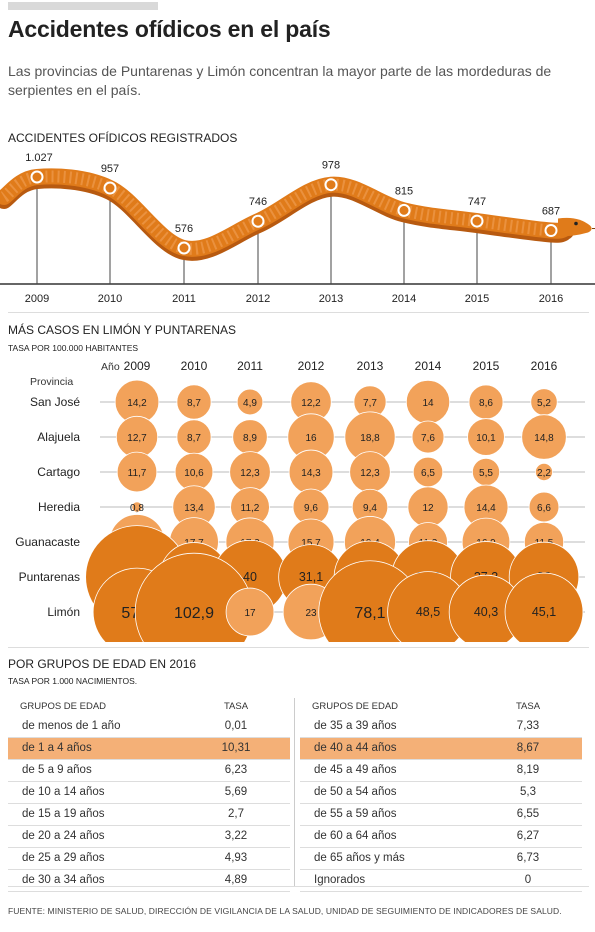 This screenshot has width=595, height=932. I want to click on province-label: Cartago, so click(58, 472).